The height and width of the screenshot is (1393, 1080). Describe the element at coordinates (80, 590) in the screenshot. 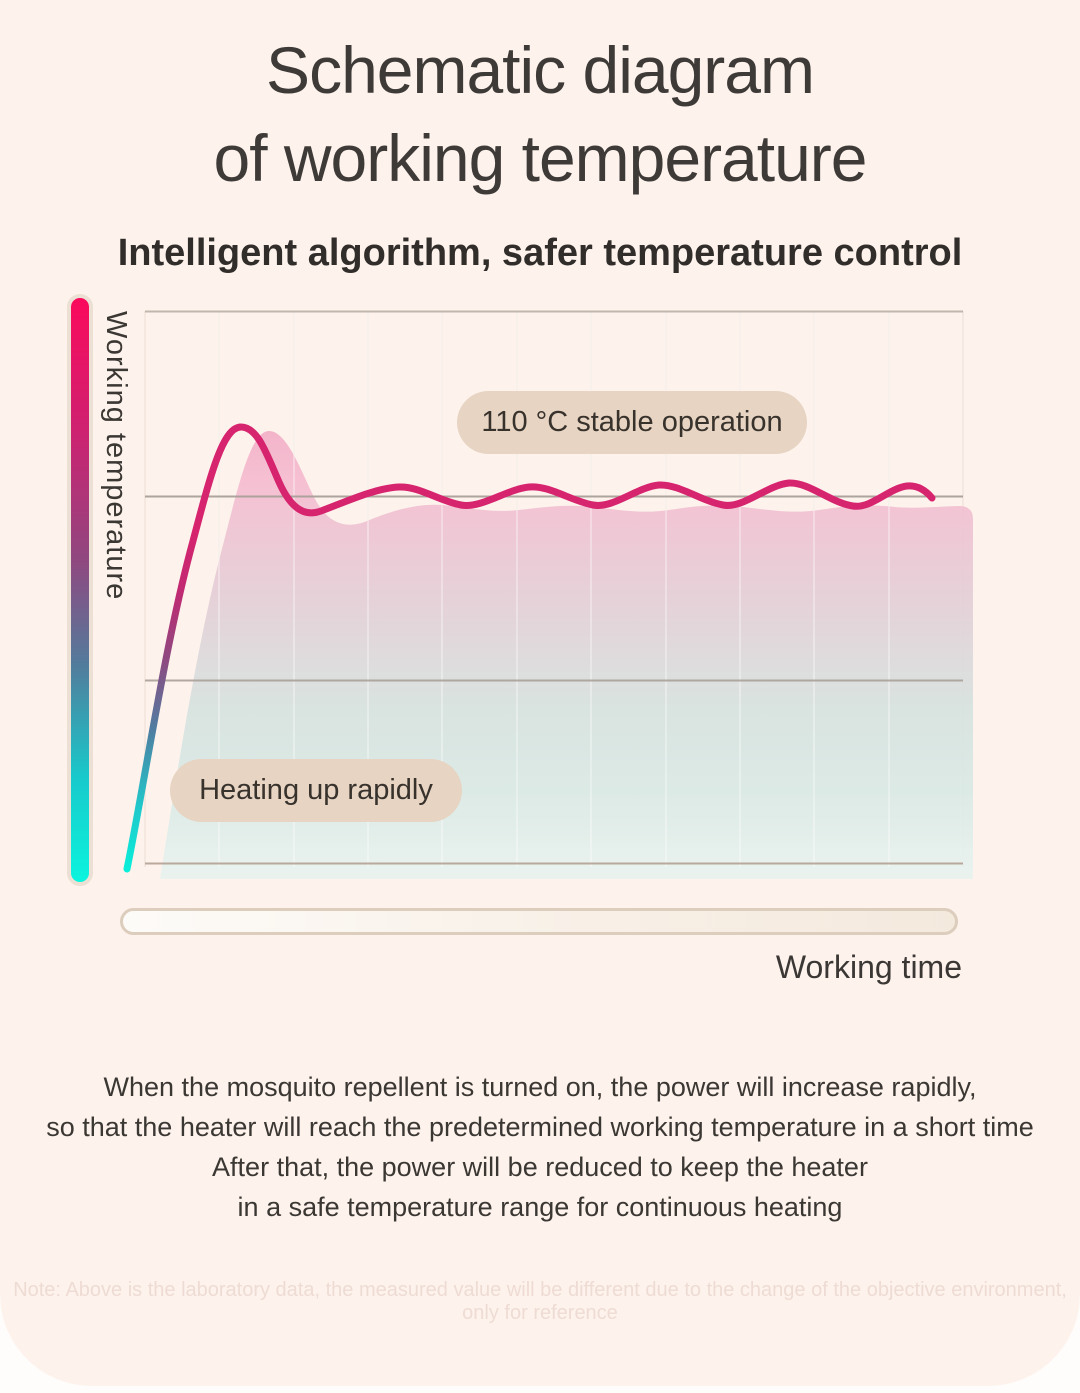

I see `y-axis-gradient-bar` at that location.